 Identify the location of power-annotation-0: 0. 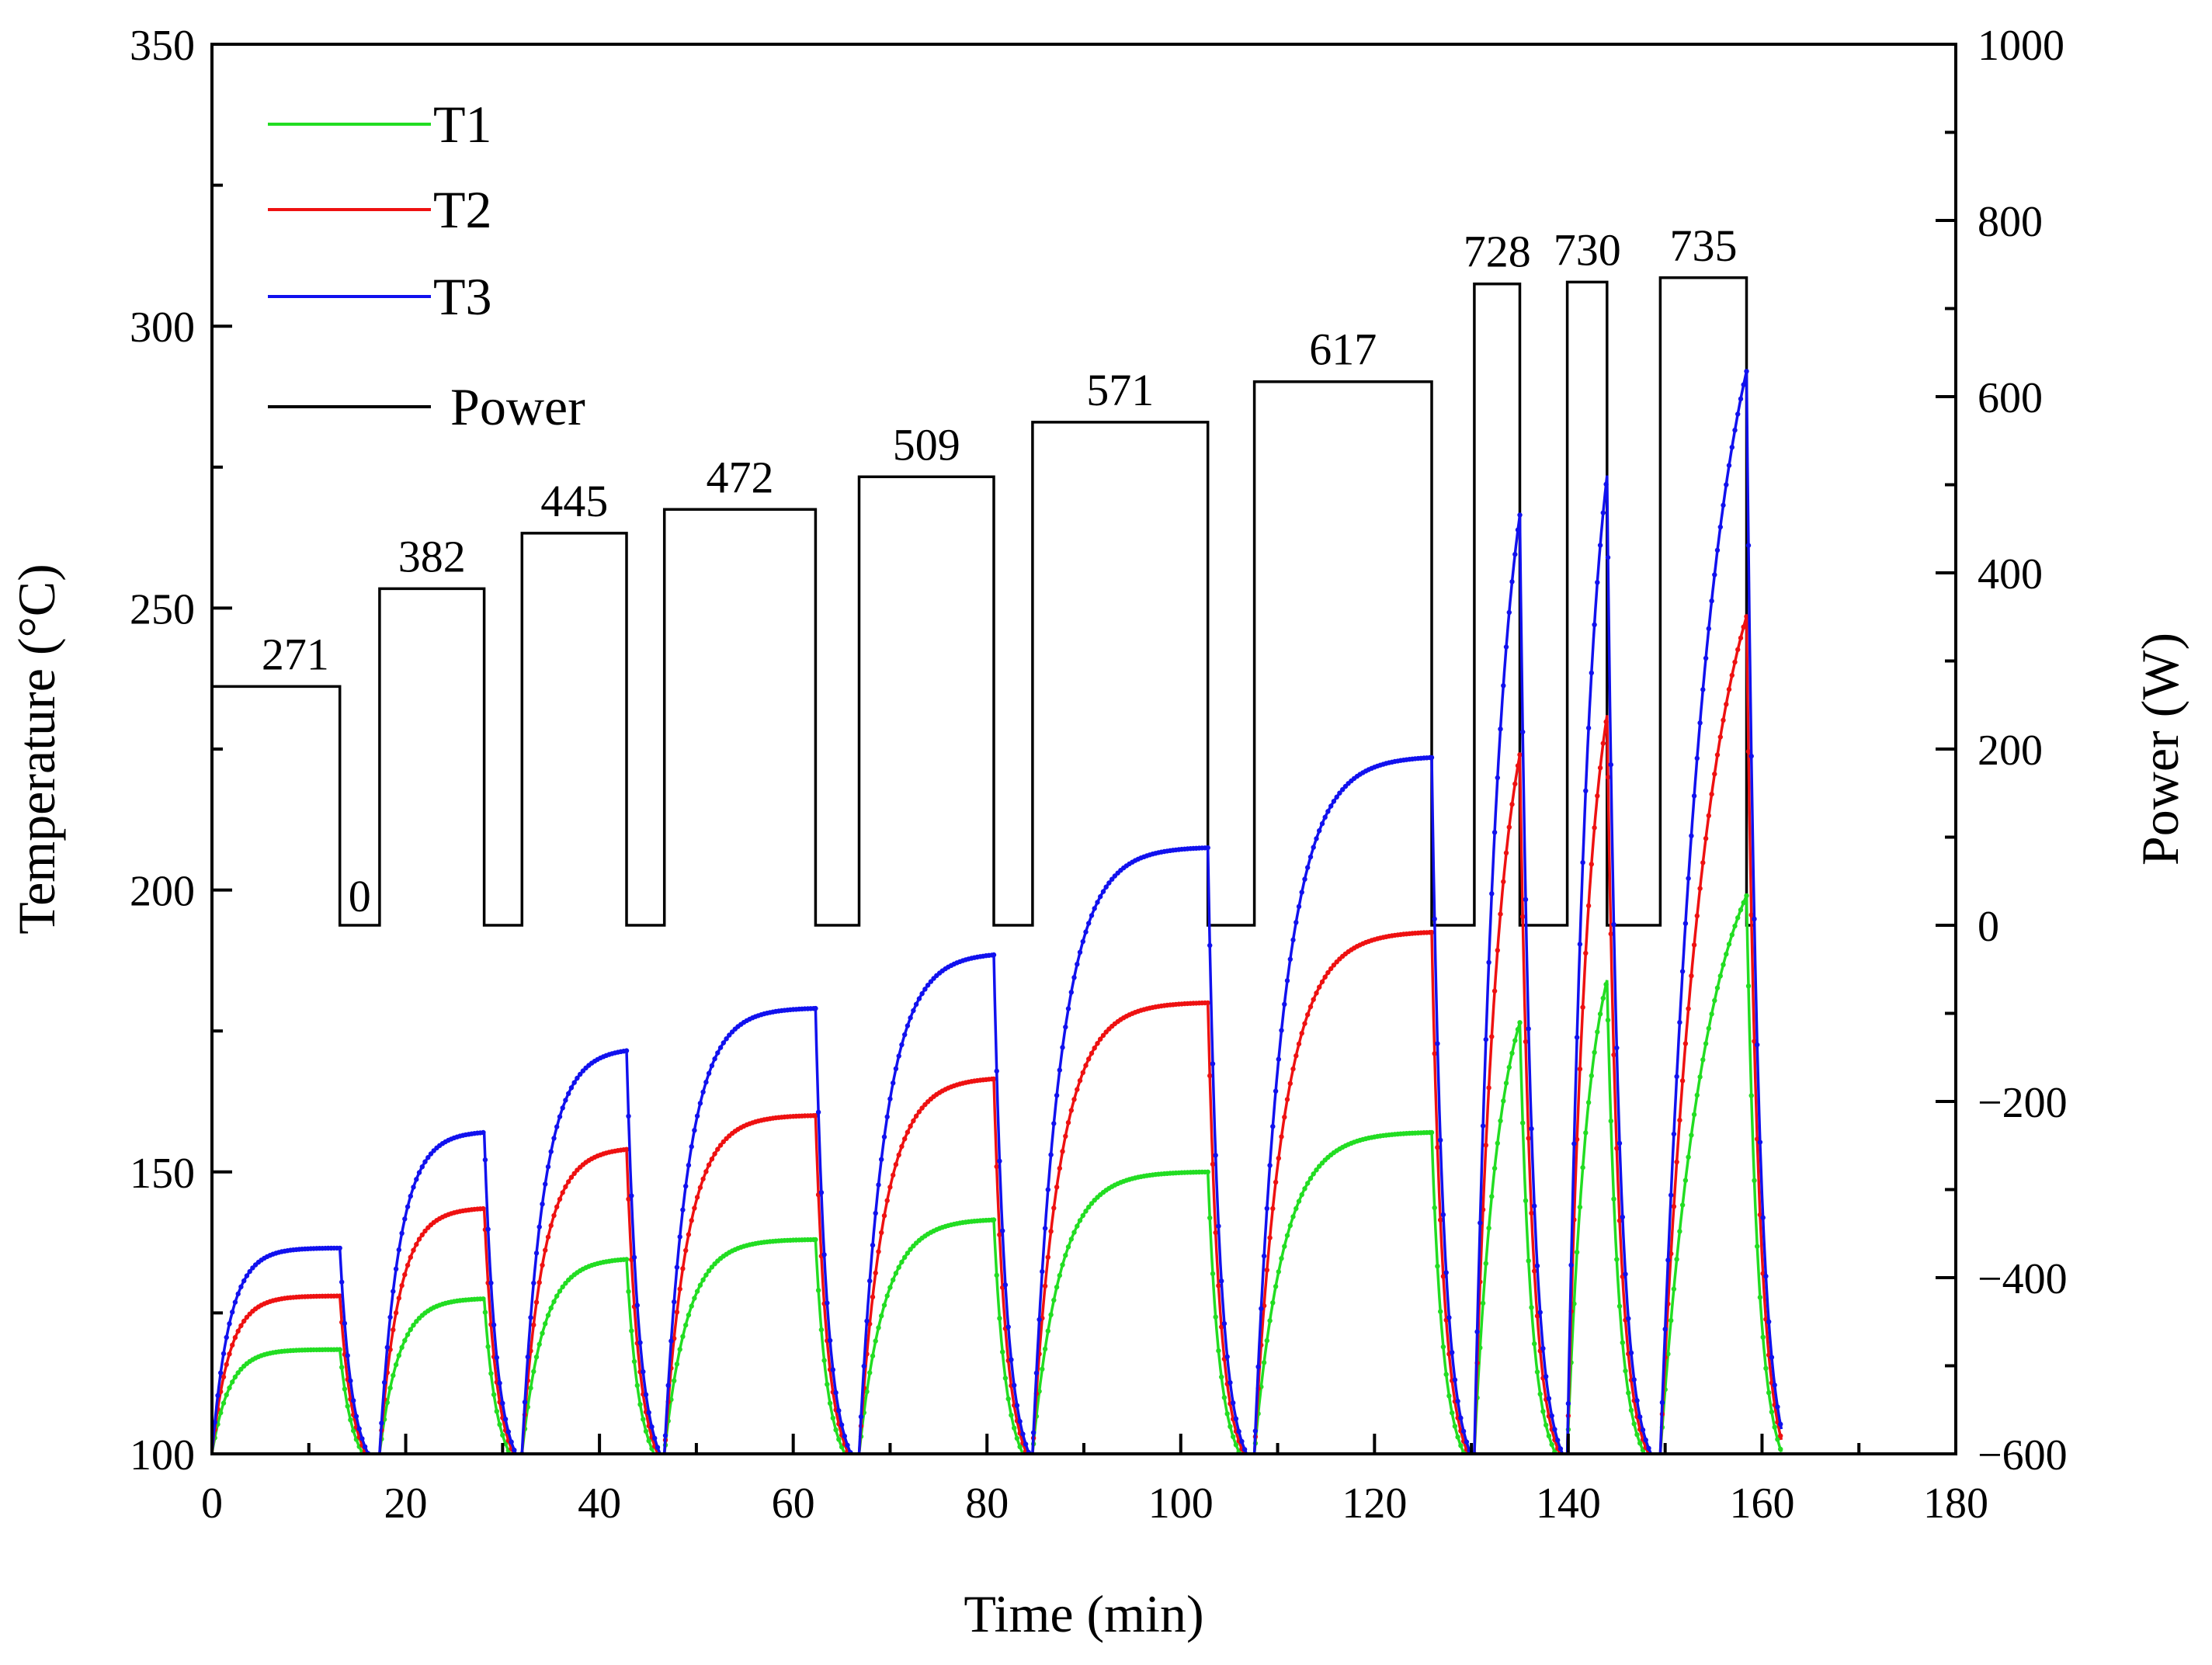
(360, 896).